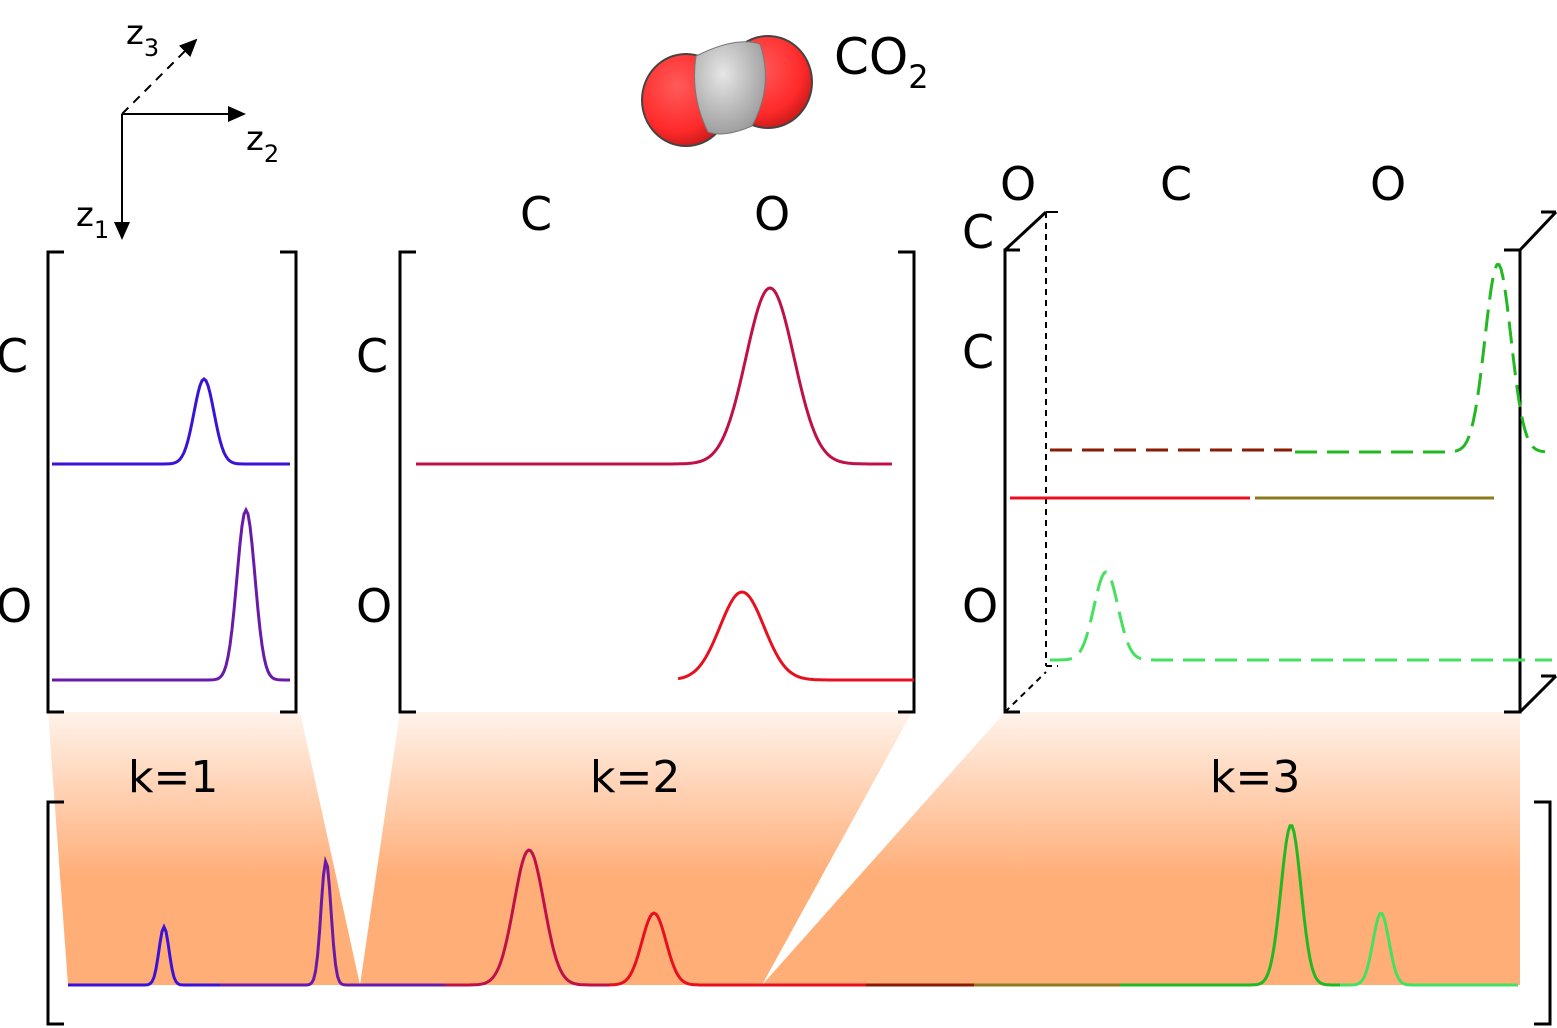  I want to click on panel-k3-edge-top-left, so click(1025, 231).